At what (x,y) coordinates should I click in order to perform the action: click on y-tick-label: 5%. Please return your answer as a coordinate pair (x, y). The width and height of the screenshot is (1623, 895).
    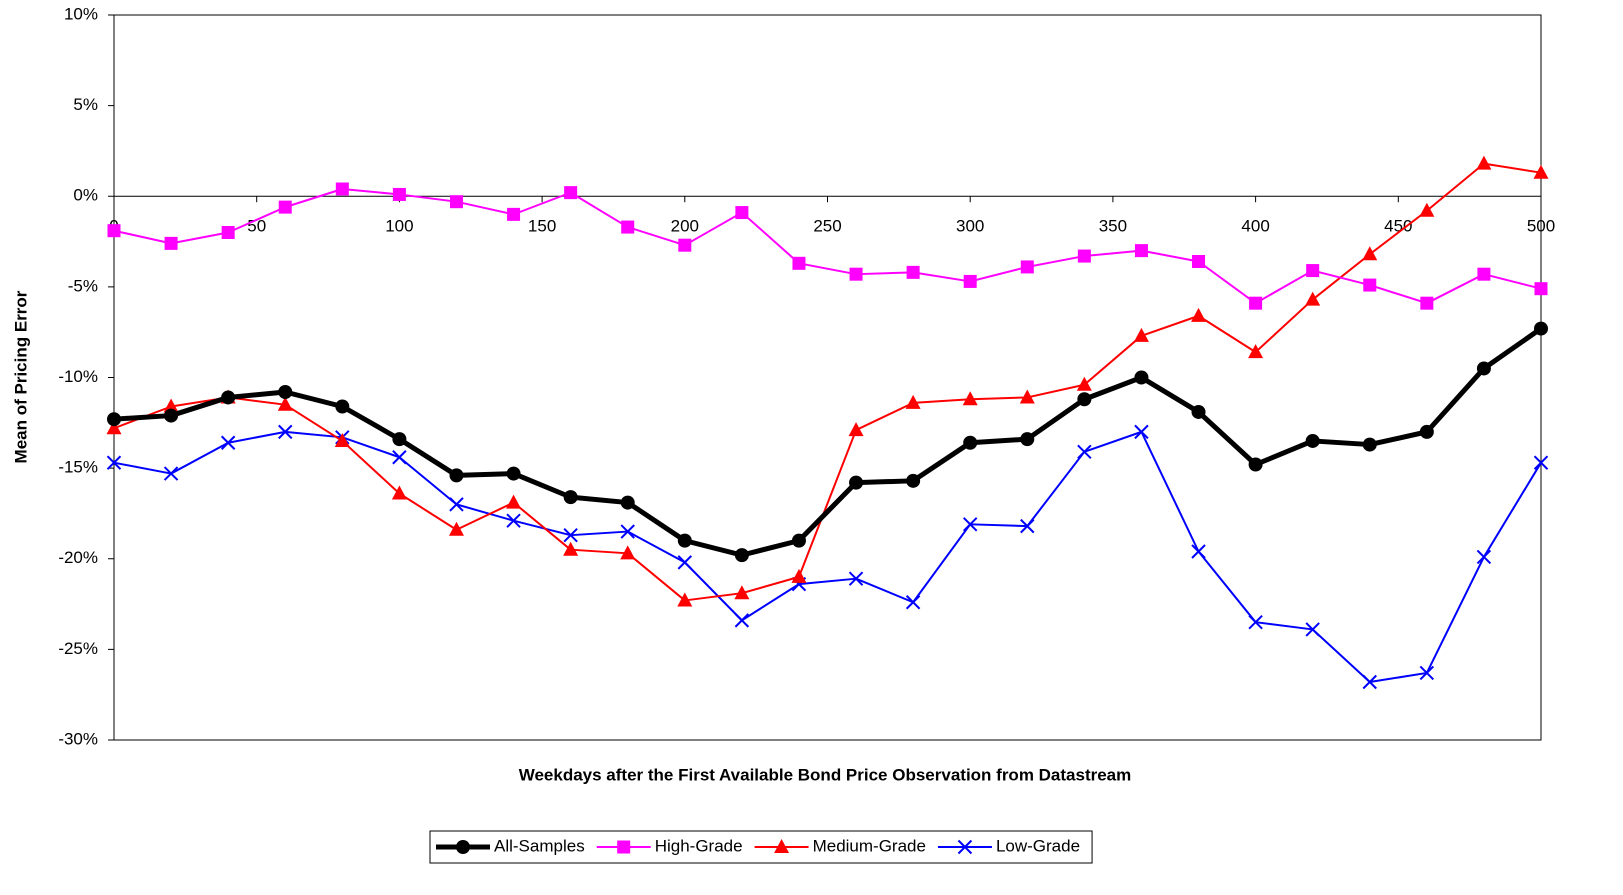
    Looking at the image, I should click on (85, 104).